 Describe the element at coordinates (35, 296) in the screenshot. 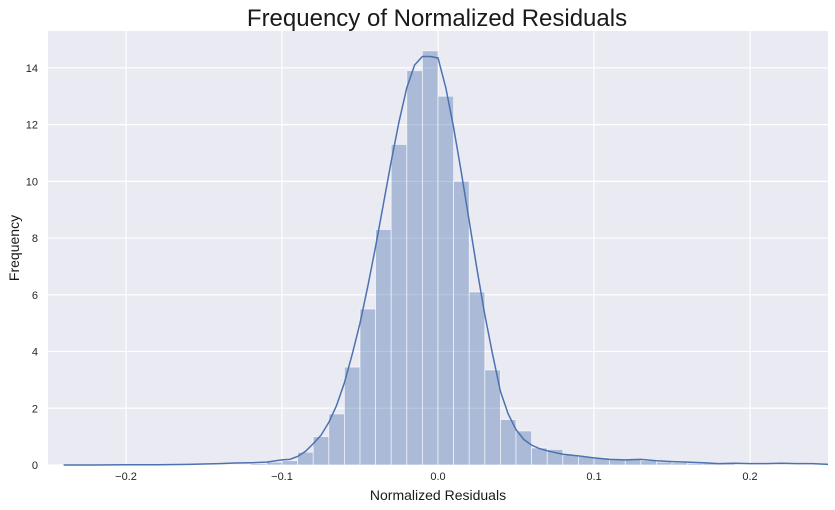

I see `y-tick-label: 6` at that location.